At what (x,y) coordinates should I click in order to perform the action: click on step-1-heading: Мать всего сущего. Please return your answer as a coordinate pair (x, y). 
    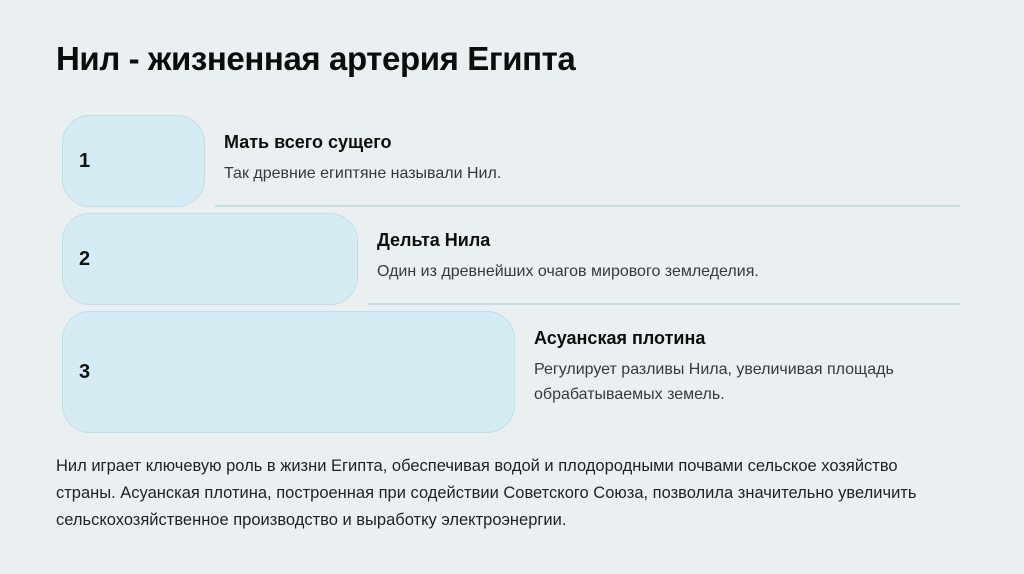
    Looking at the image, I should click on (308, 142).